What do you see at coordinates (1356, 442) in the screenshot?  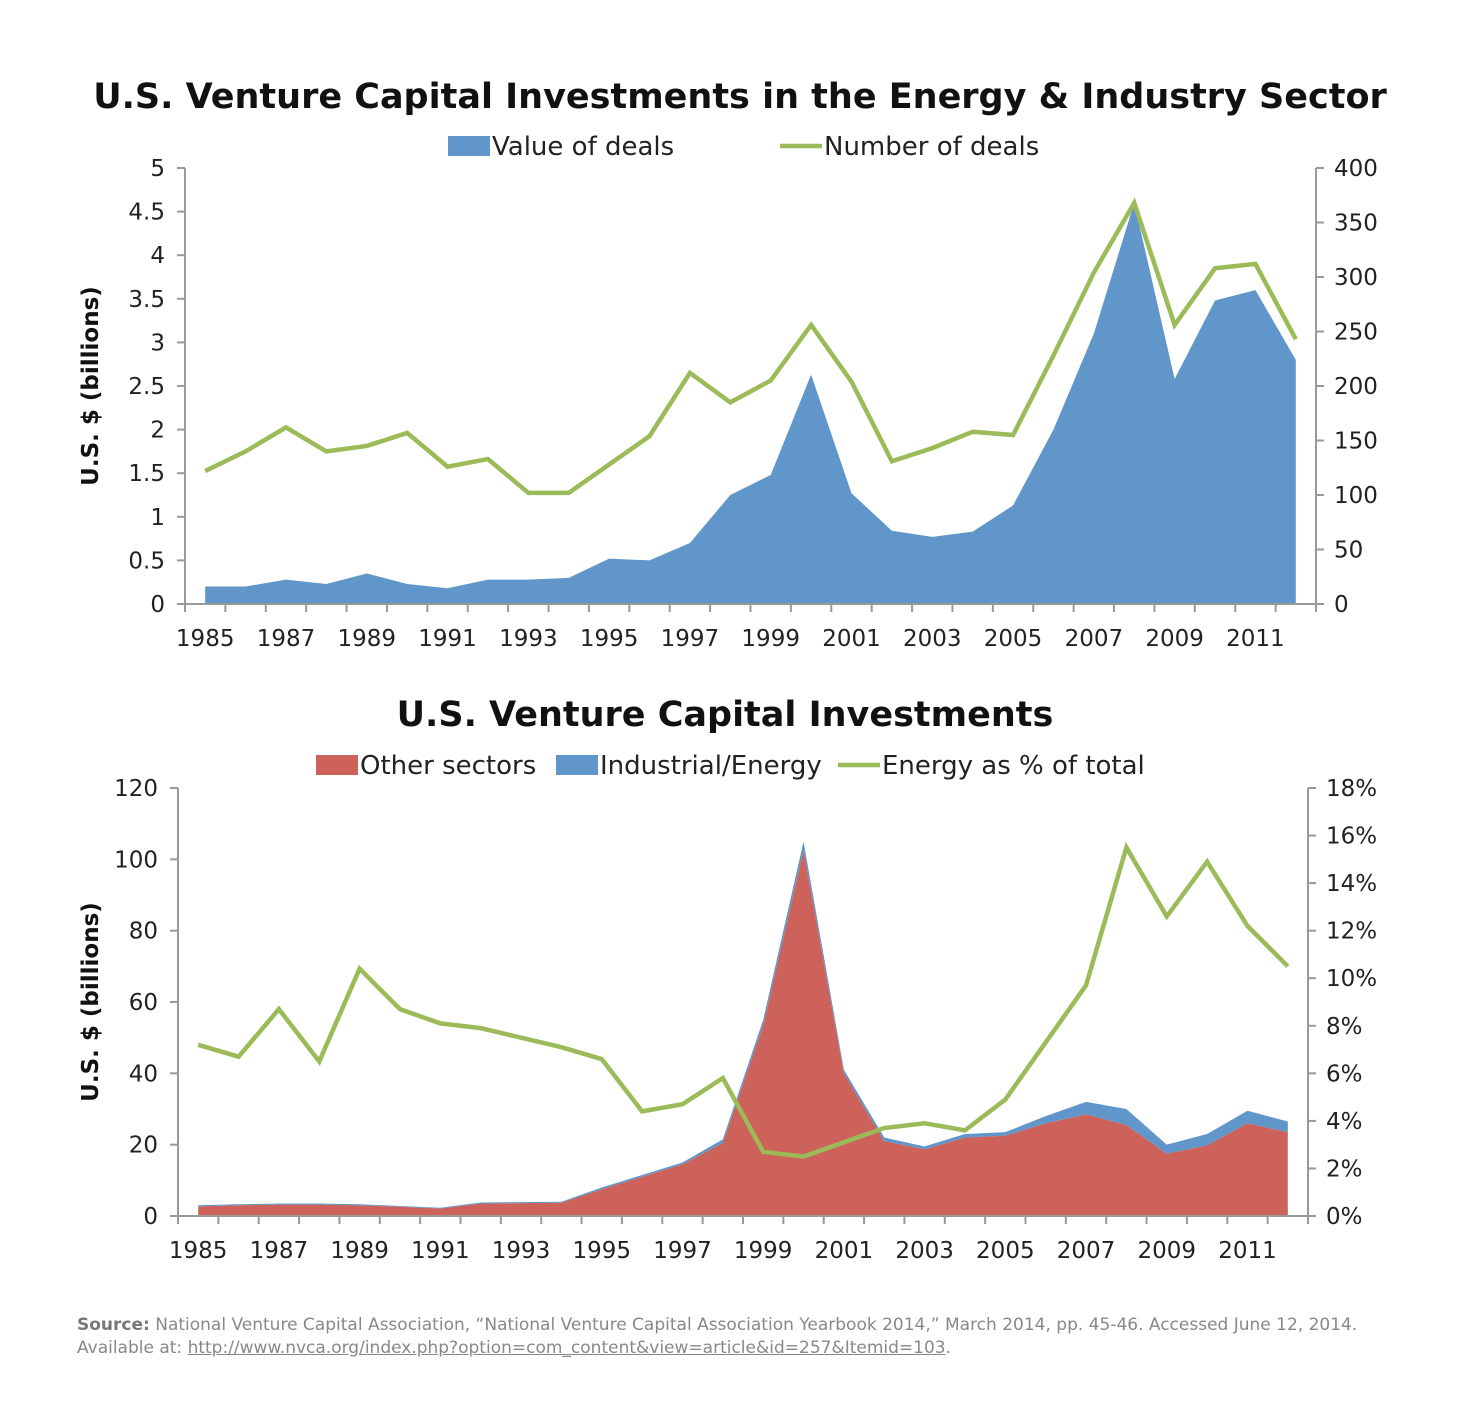 I see `y-right-tick-label: 150` at bounding box center [1356, 442].